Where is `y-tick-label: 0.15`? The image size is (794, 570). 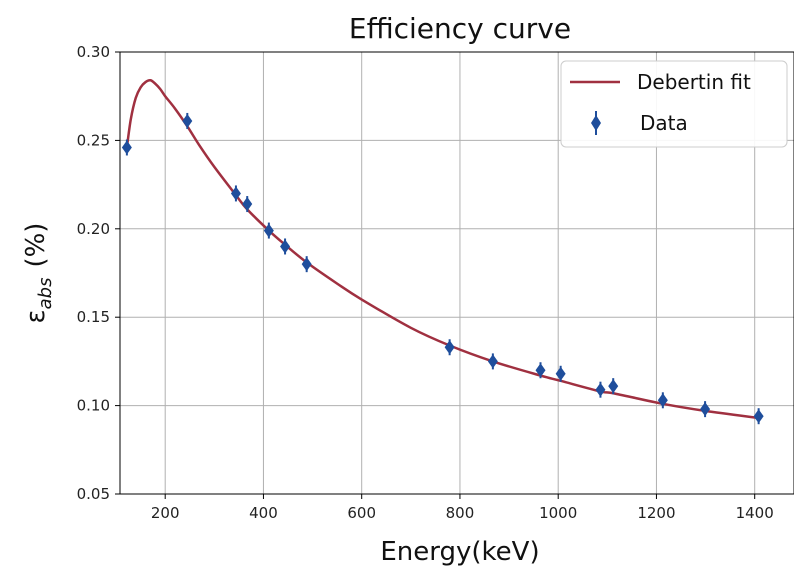
y-tick-label: 0.15 is located at coordinates (93, 317).